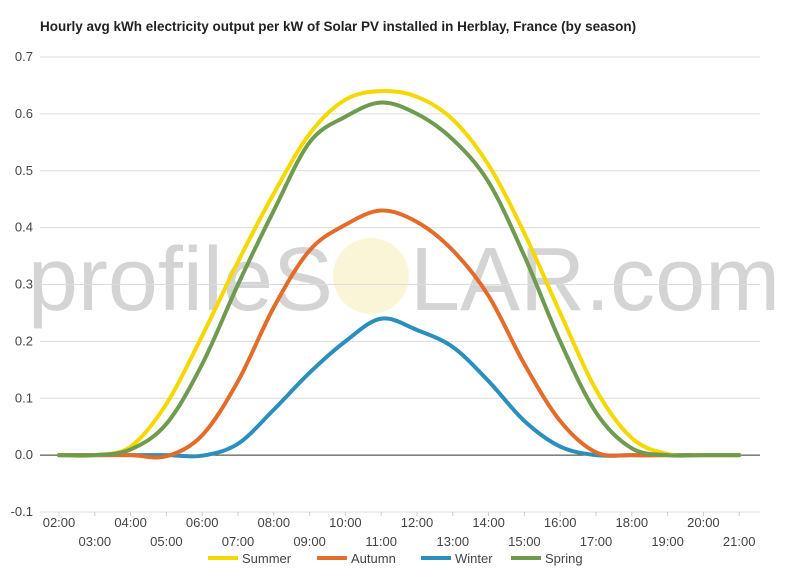 This screenshot has height=570, width=800. What do you see at coordinates (739, 541) in the screenshot?
I see `x-tick-label: 21:00` at bounding box center [739, 541].